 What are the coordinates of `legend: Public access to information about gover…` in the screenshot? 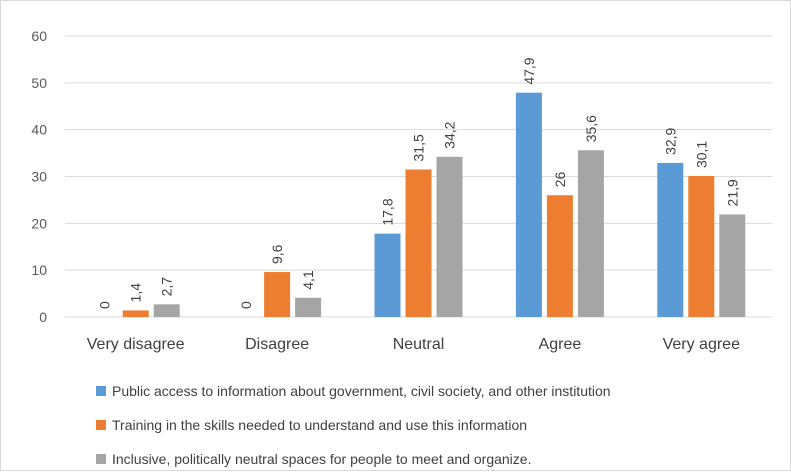 It's located at (353, 425).